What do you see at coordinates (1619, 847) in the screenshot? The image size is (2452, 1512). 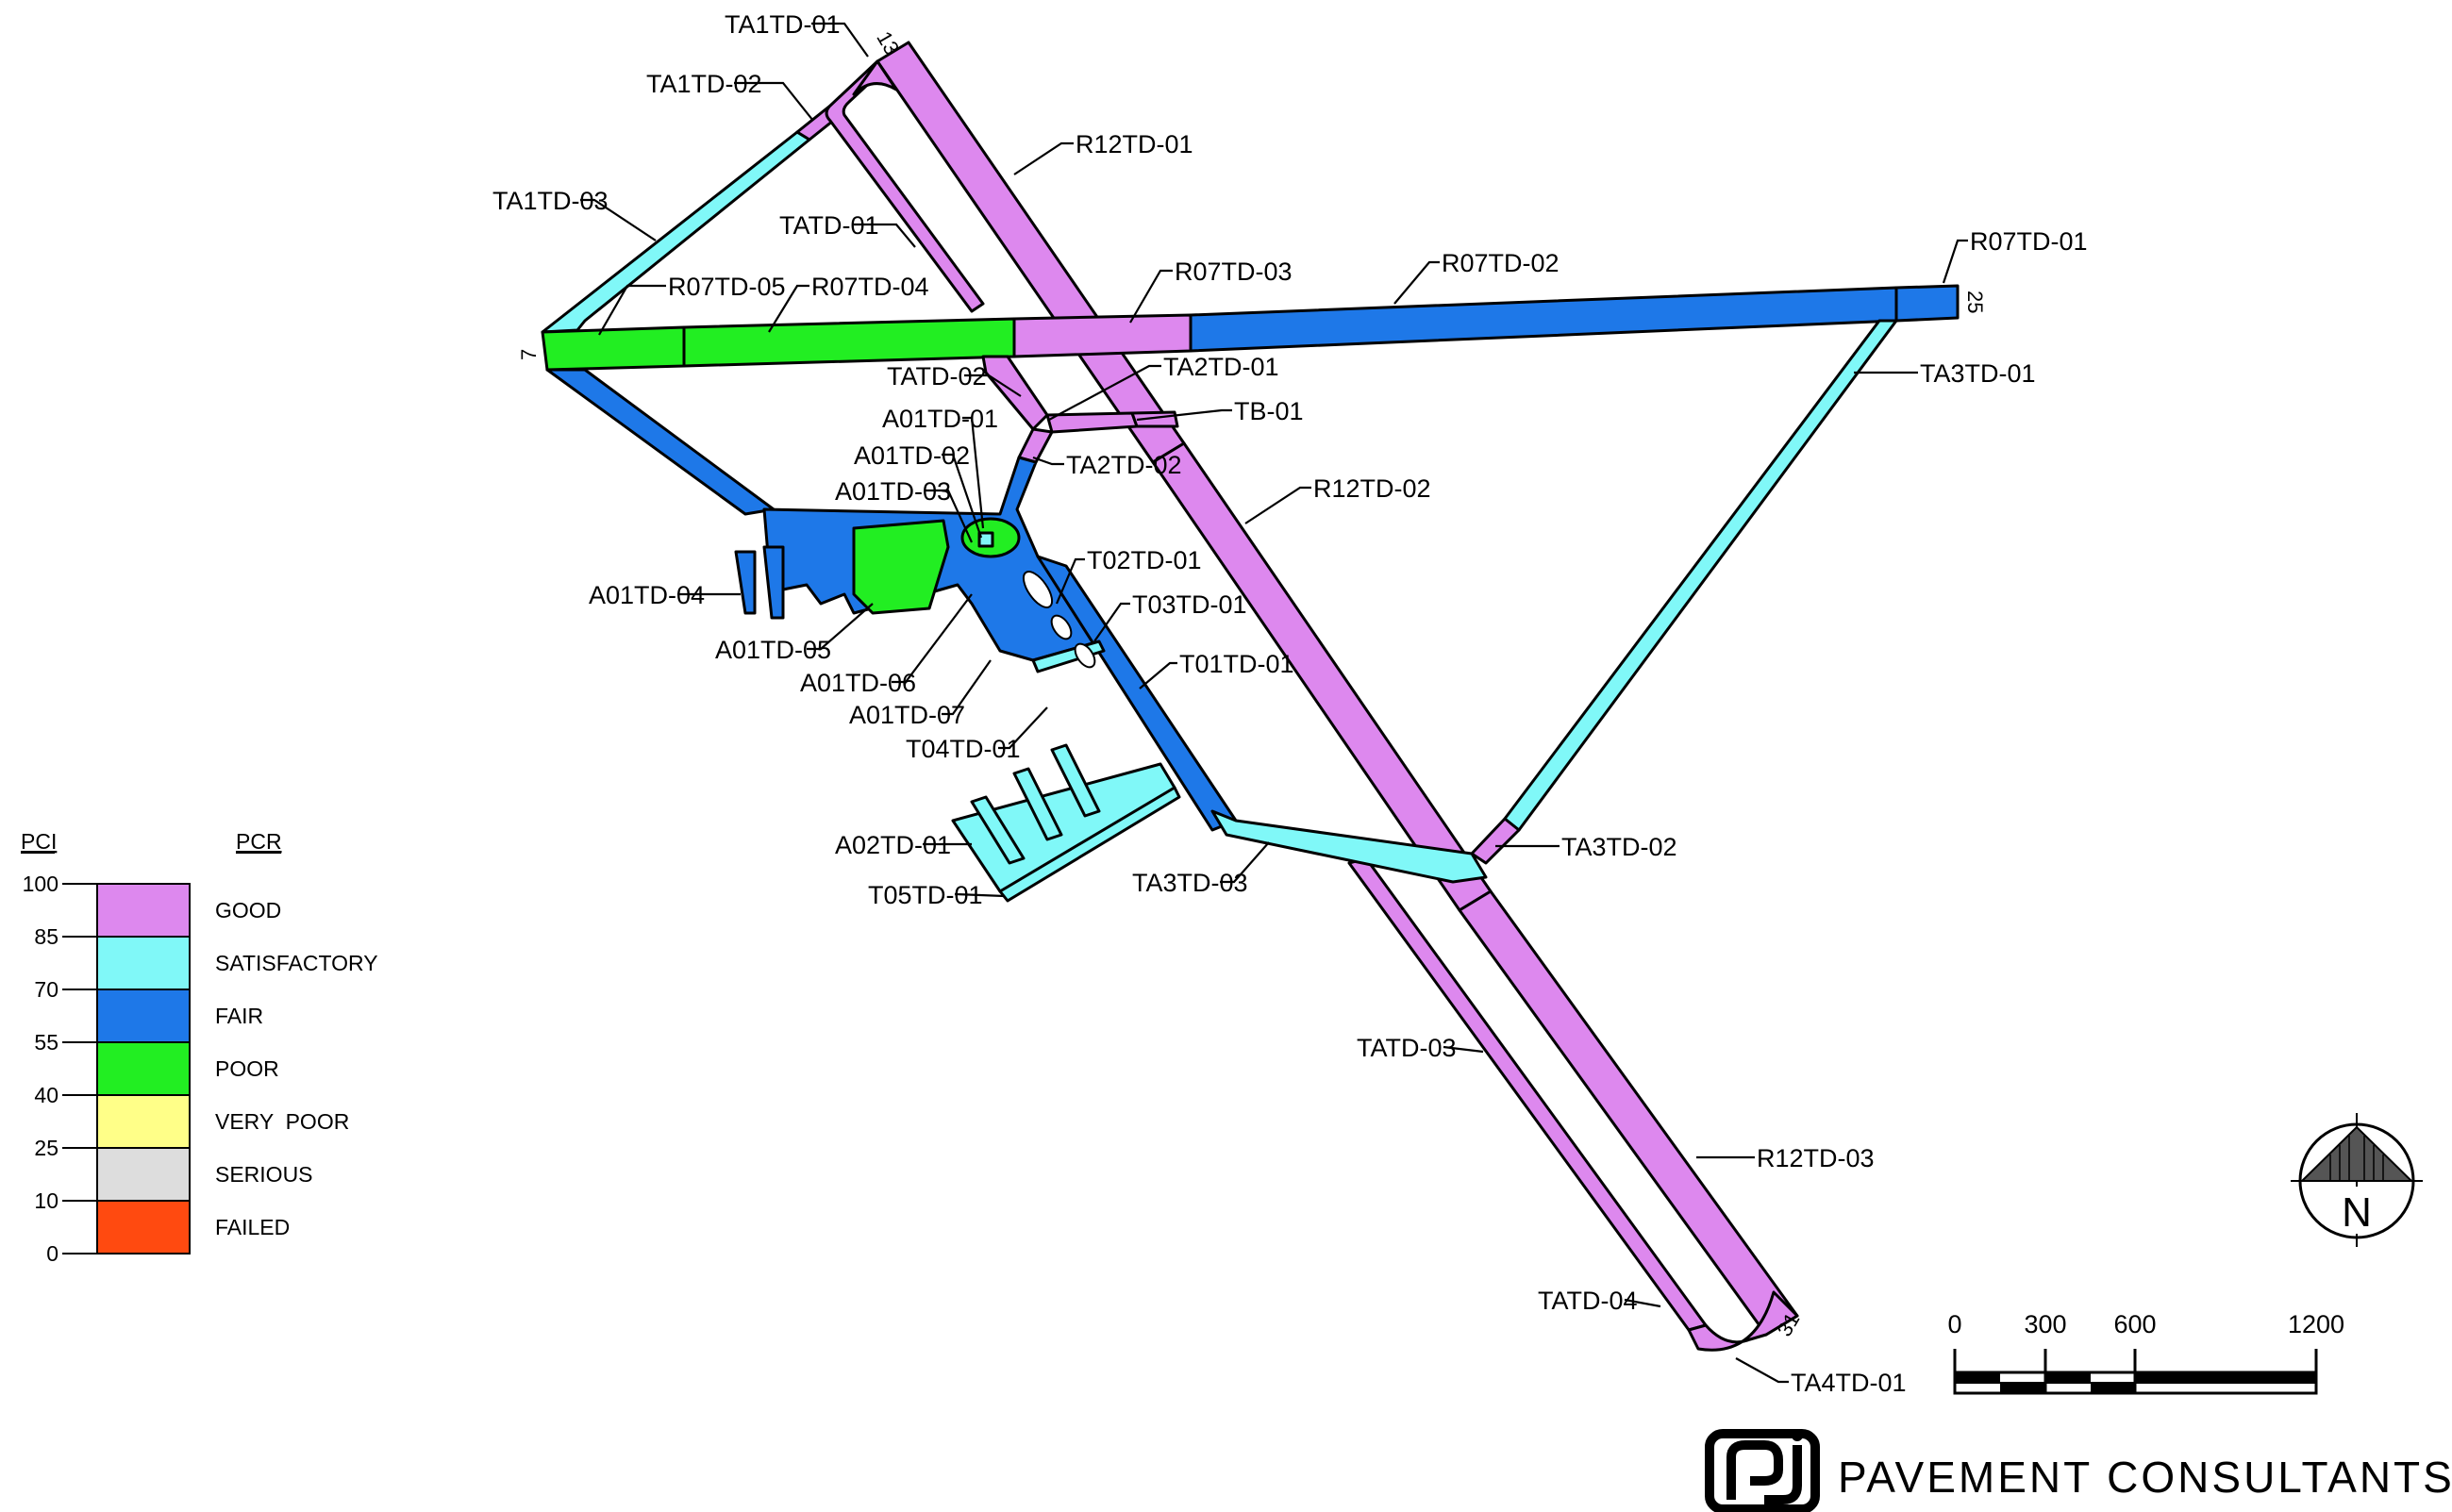 I see `label-ta3td-02: TA3TD-02` at bounding box center [1619, 847].